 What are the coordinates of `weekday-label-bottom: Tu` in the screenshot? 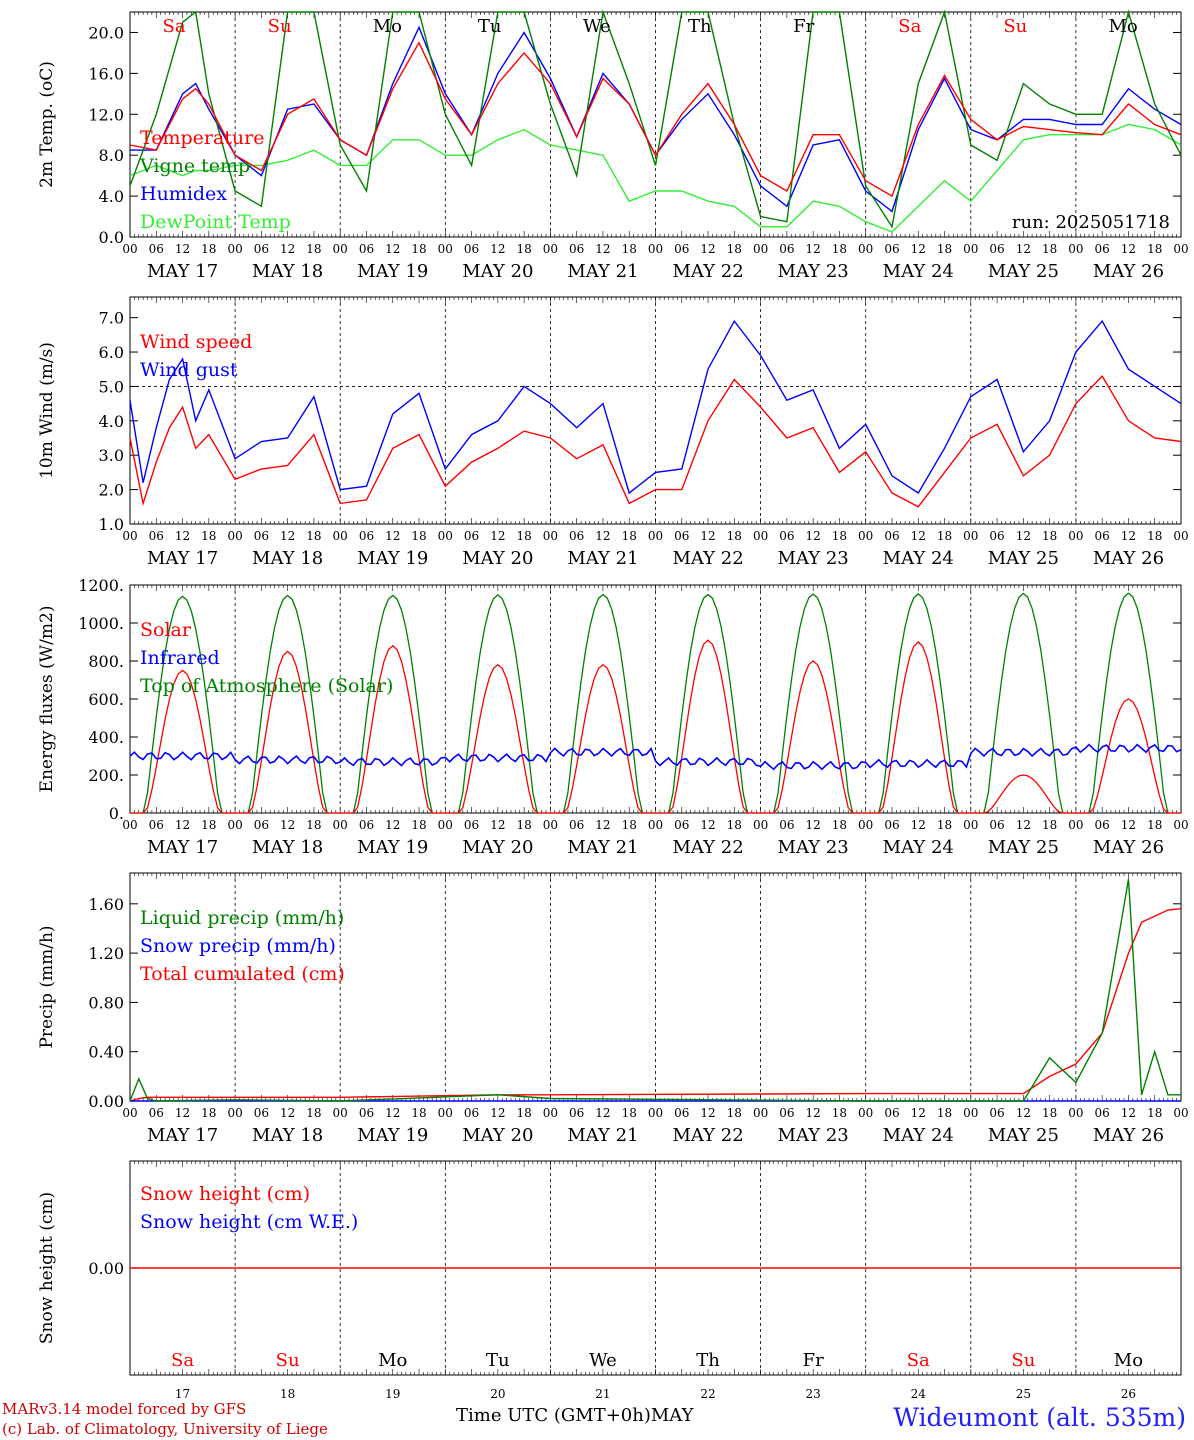 It's located at (498, 1360).